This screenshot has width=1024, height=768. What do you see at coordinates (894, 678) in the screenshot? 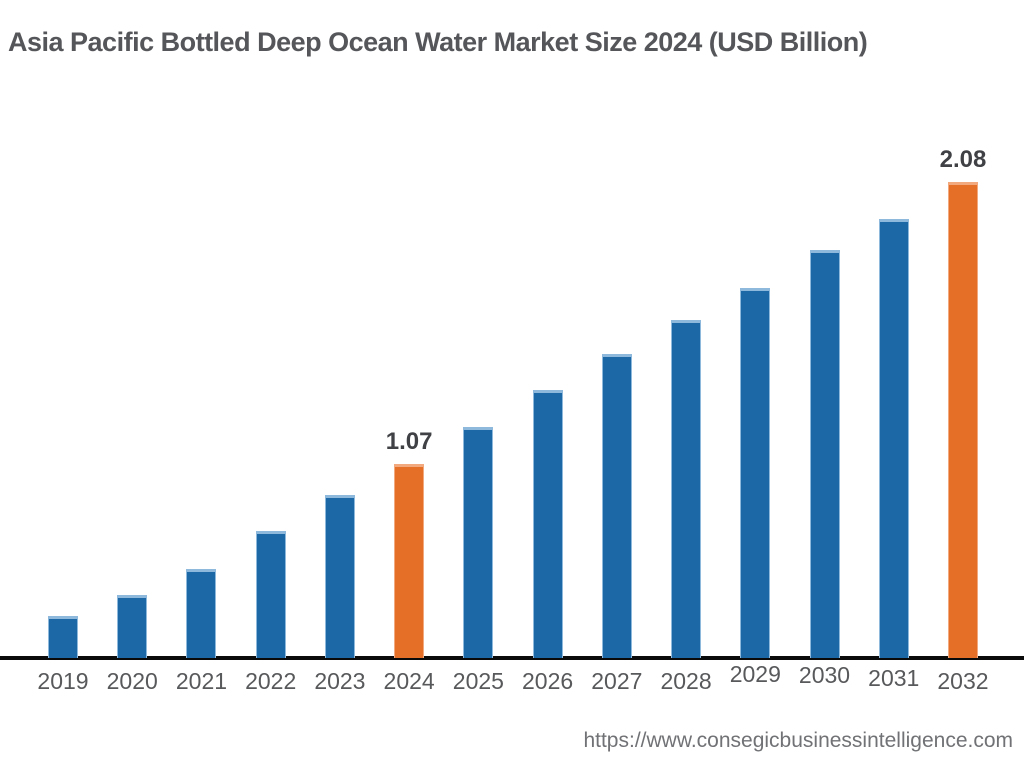
I see `x-tick-2031: 2031` at bounding box center [894, 678].